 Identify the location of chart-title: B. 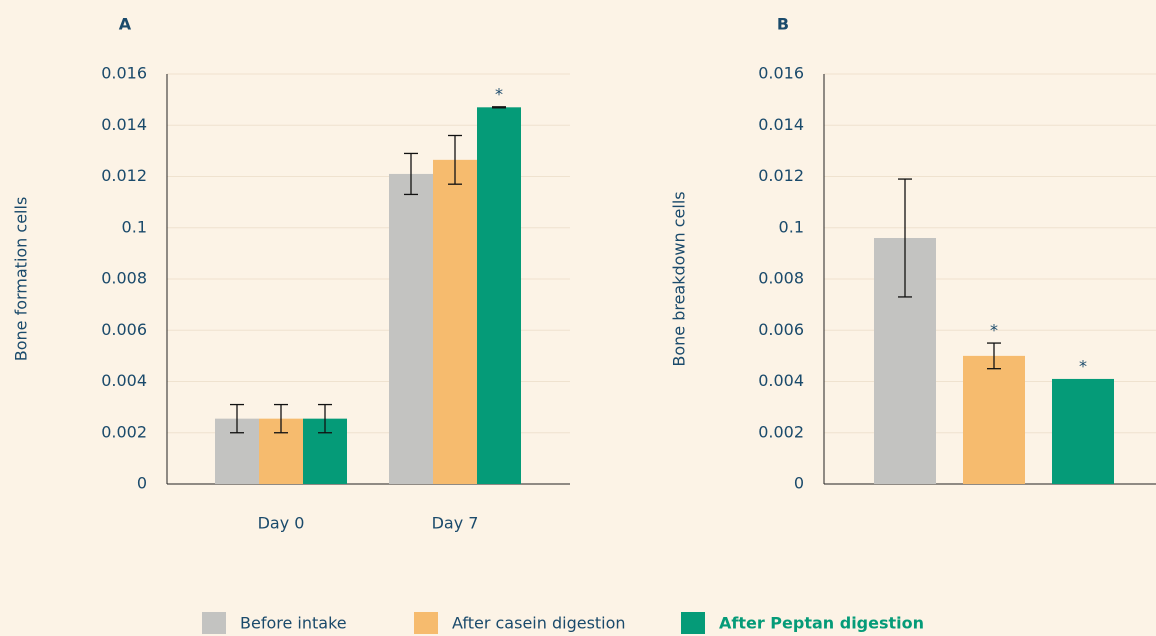
(783, 24).